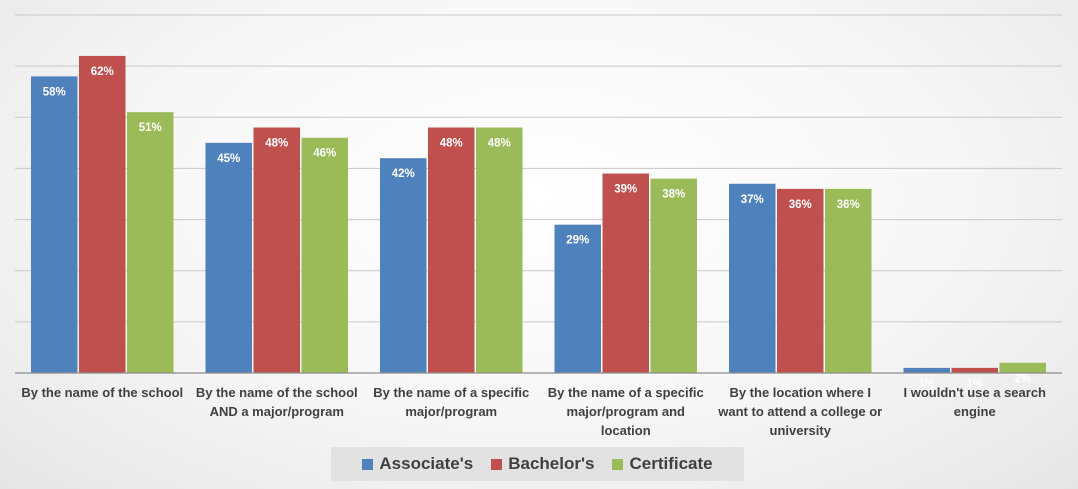  What do you see at coordinates (150, 128) in the screenshot?
I see `data-label: 51%` at bounding box center [150, 128].